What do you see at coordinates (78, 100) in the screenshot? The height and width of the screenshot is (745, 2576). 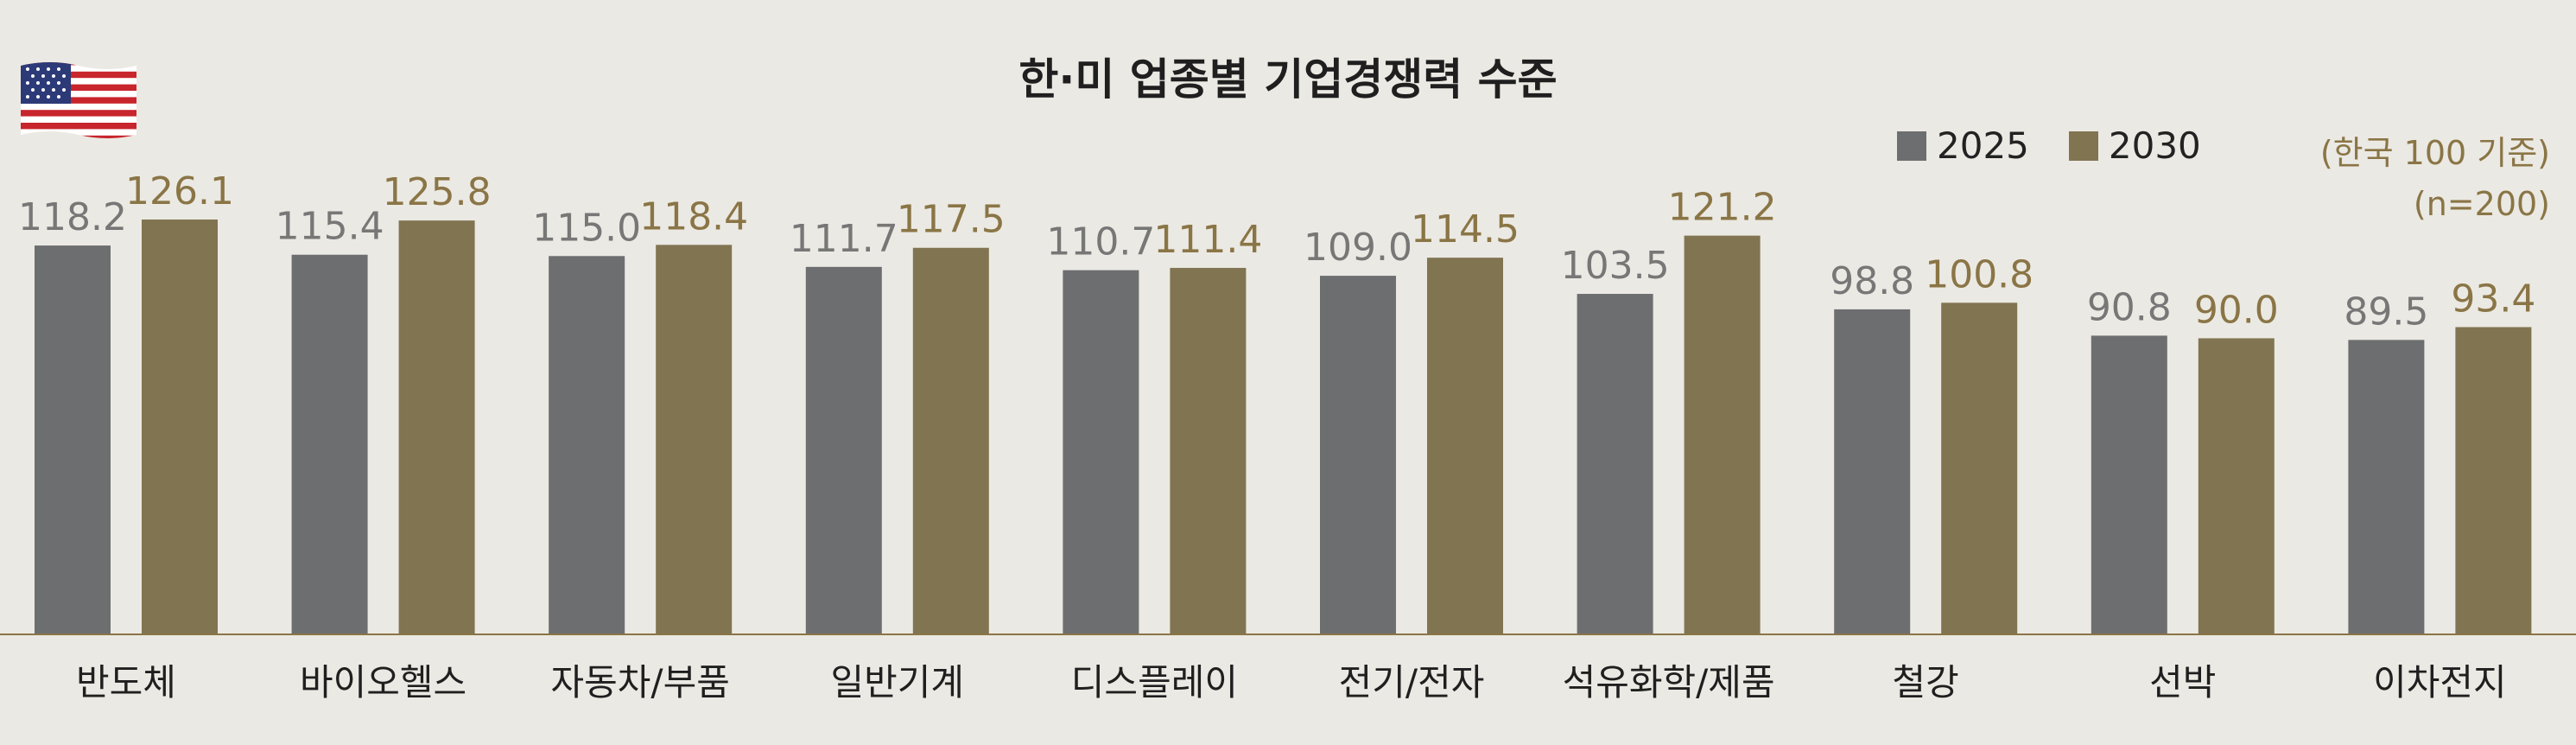 I see `us-flag-icon` at bounding box center [78, 100].